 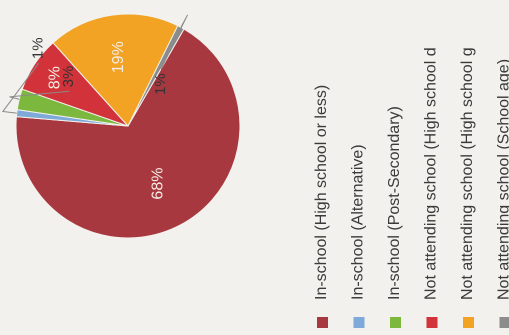 I want to click on legend-swatch-not-attending-school-age, so click(x=504, y=322).